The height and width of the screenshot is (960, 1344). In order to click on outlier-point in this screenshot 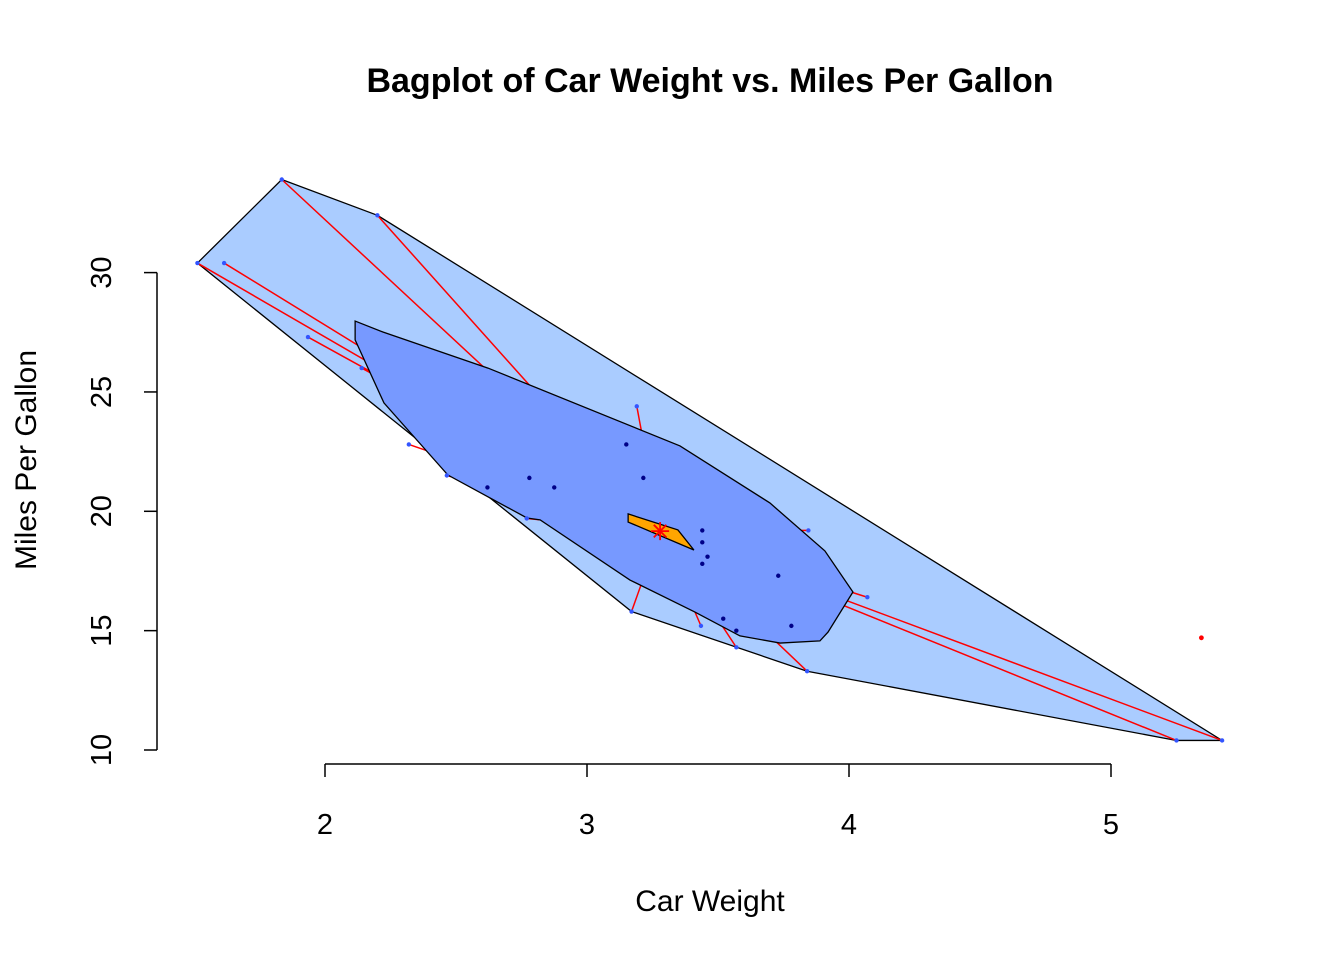, I will do `click(1201, 638)`.